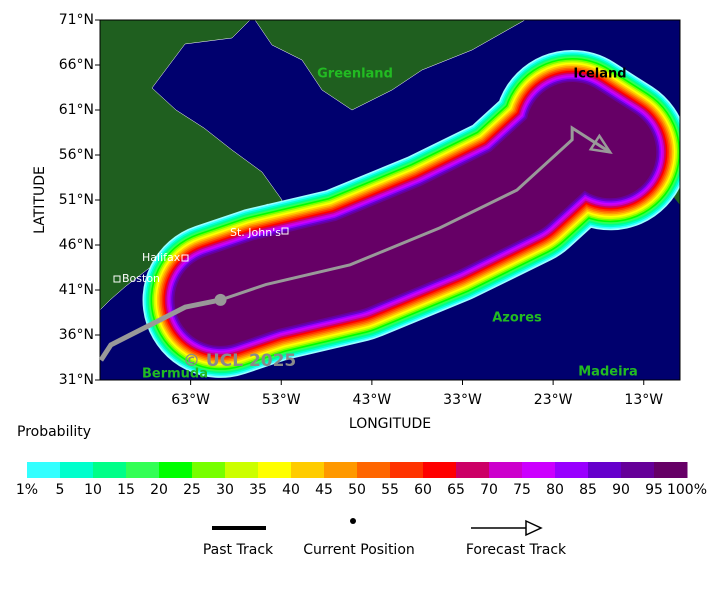  What do you see at coordinates (423, 490) in the screenshot?
I see `colorbar-label: 60` at bounding box center [423, 490].